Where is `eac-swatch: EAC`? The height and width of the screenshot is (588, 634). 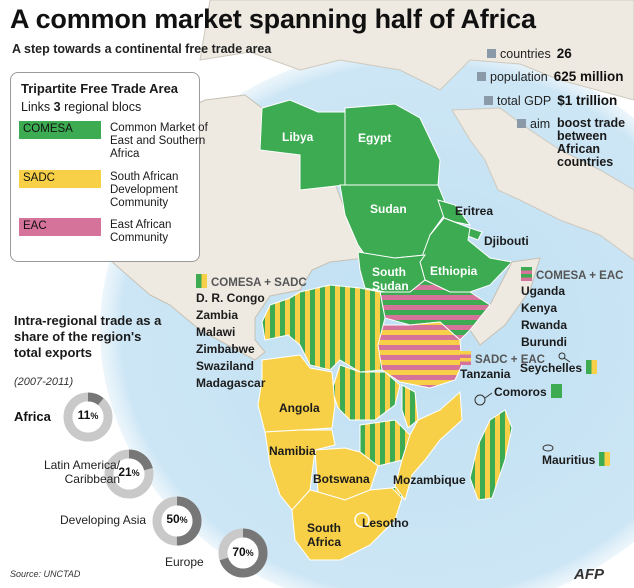
eac-swatch: EAC is located at coordinates (60, 227).